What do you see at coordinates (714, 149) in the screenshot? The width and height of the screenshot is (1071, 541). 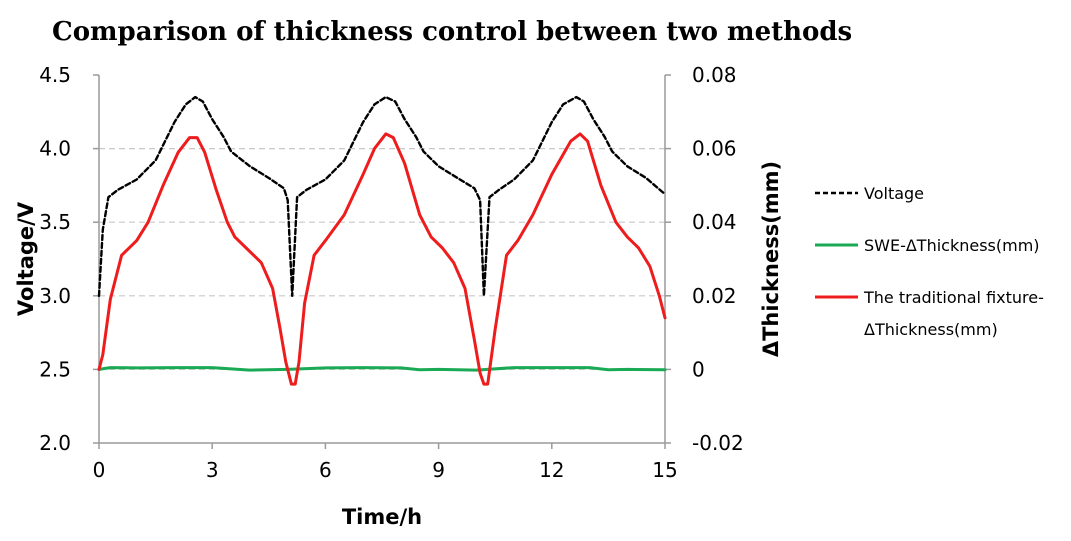 I see `y2-tick-label-4: 0.06` at bounding box center [714, 149].